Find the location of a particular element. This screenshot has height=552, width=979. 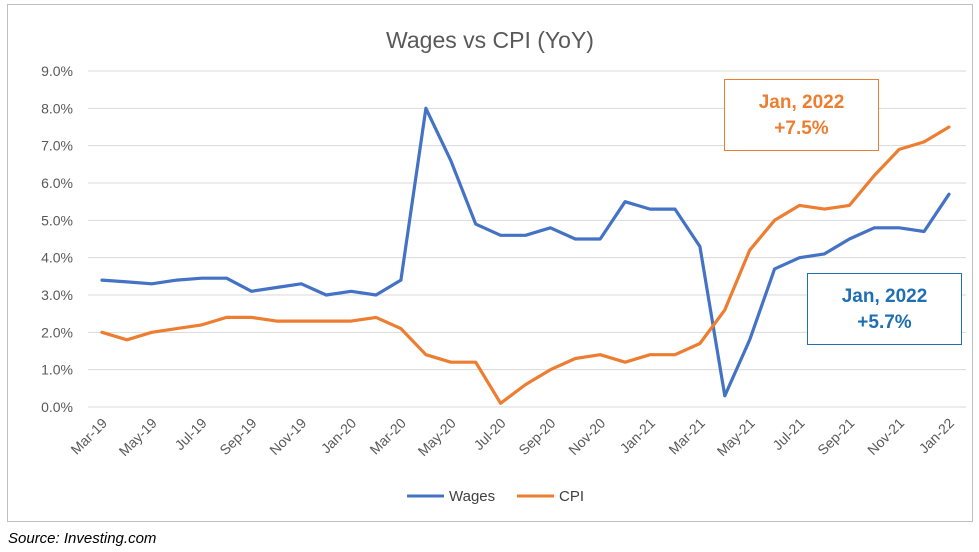

chart-title: Wages vs CPI (YoY) is located at coordinates (490, 40).